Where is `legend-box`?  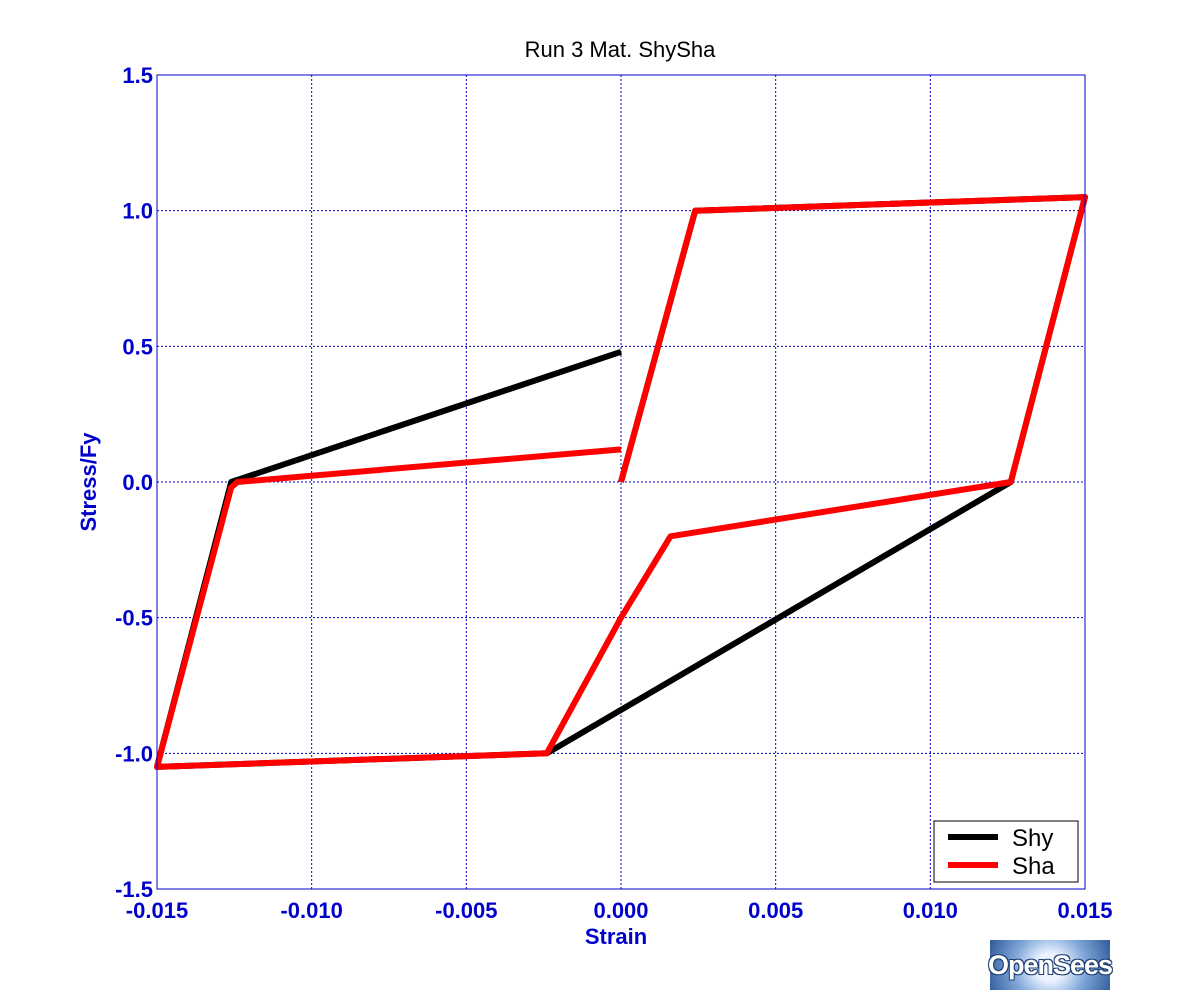
legend-box is located at coordinates (1006, 851).